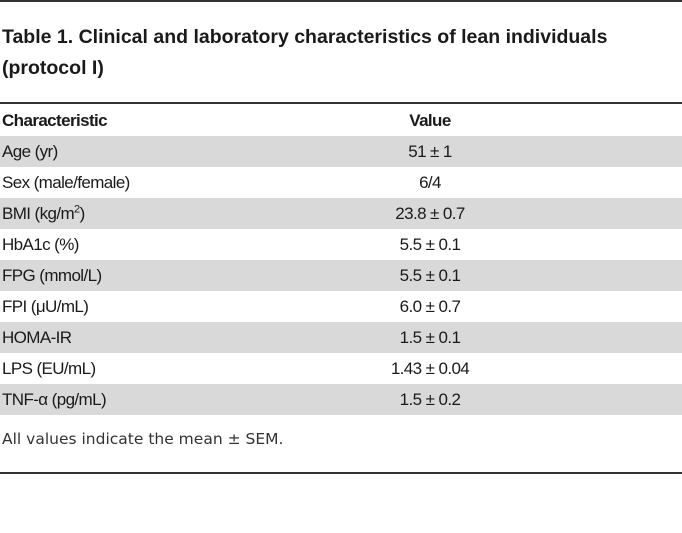  Describe the element at coordinates (341, 337) in the screenshot. I see `table-row: HOMA-IR 1.5 ± 0.1` at that location.